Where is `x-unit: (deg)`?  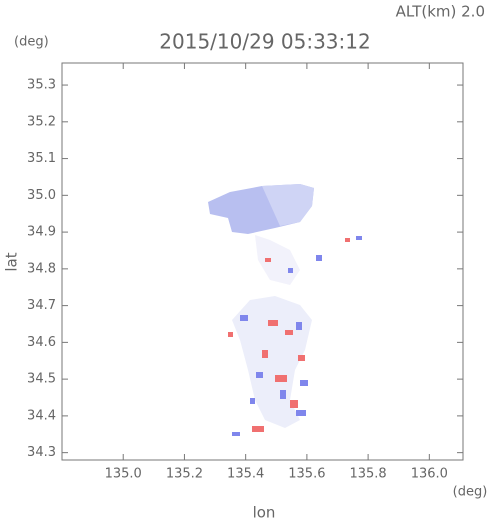 x-unit: (deg) is located at coordinates (470, 492).